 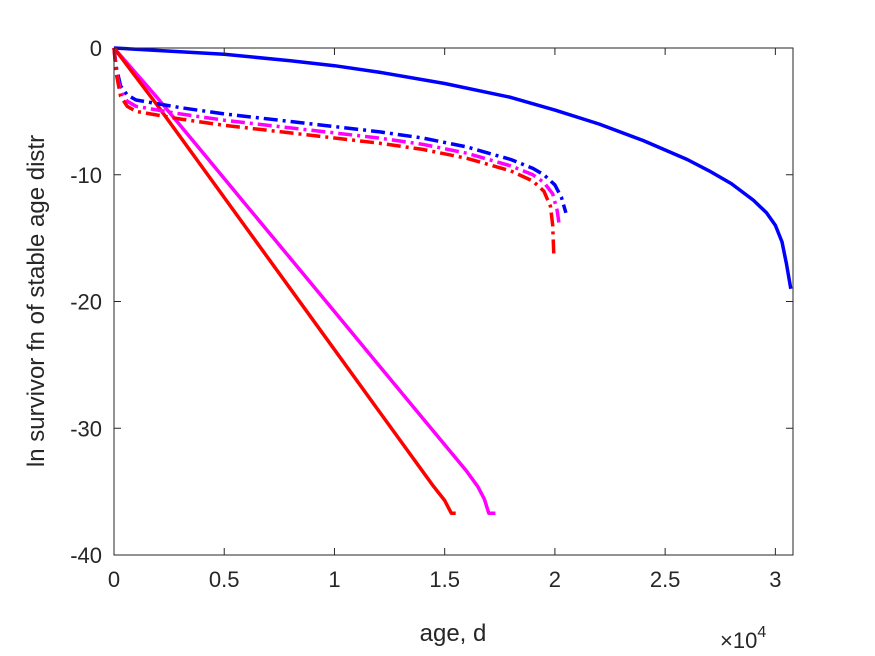 I want to click on x-multiplier-exponent: 4, so click(x=761, y=632).